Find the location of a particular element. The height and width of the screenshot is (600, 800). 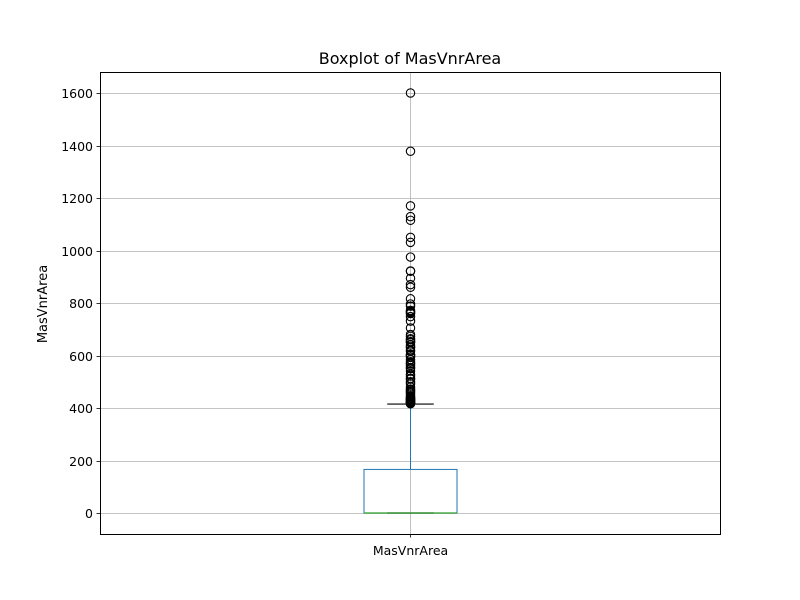

box-layer is located at coordinates (410, 458).